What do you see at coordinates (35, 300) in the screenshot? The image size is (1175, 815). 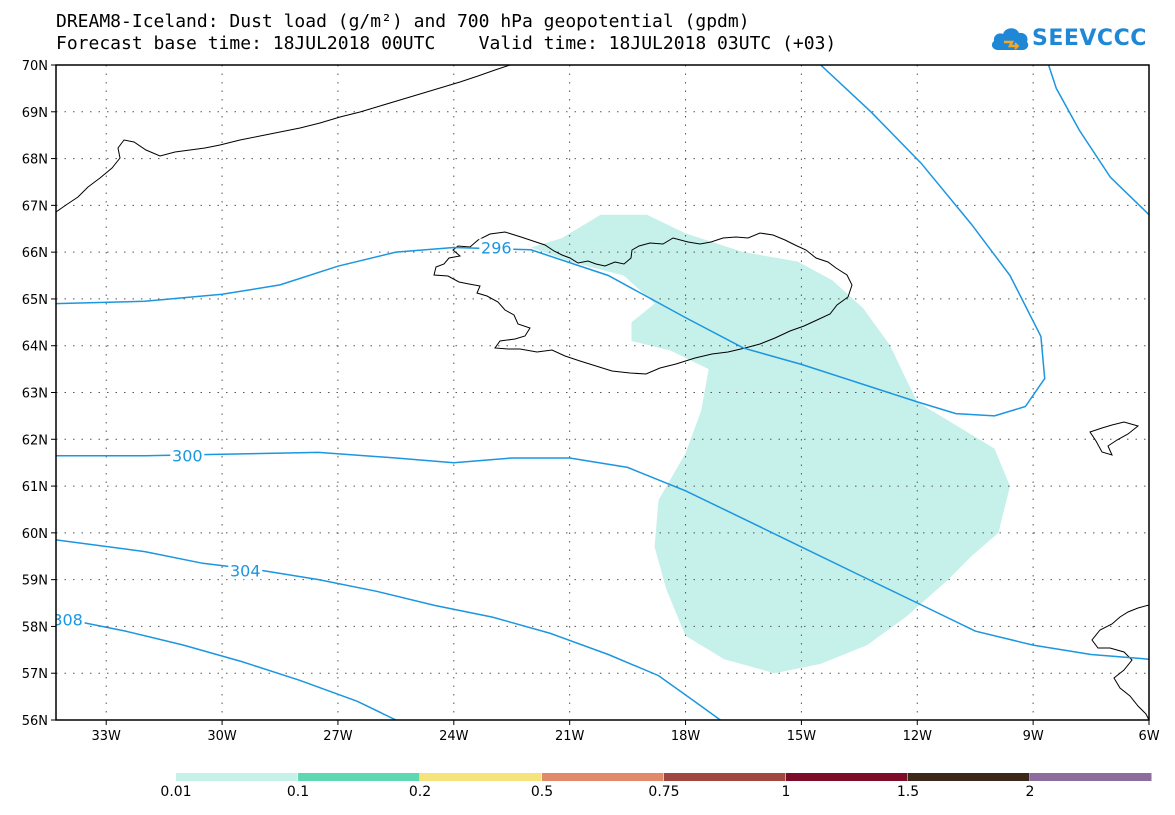 I see `lat-tick-label: 65N` at bounding box center [35, 300].